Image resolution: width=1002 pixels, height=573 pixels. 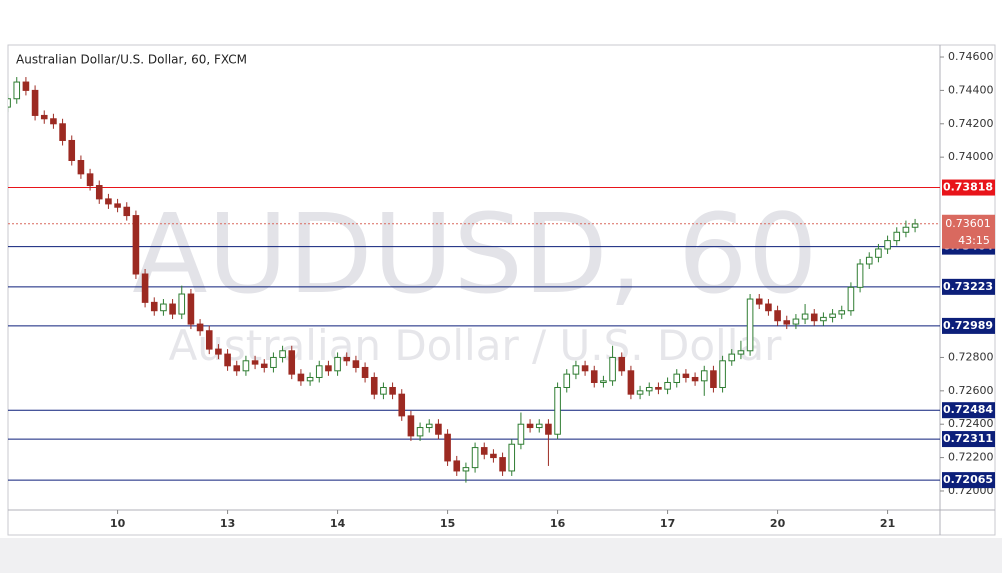 What do you see at coordinates (476, 345) in the screenshot?
I see `watermark-subtitle: Australian Dollar / U.S. Dollar` at bounding box center [476, 345].